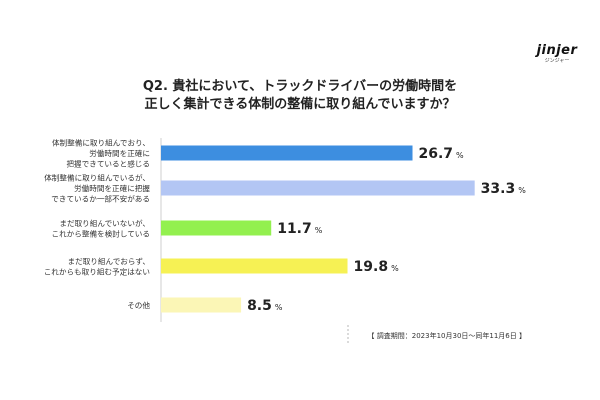  I want to click on category-label-2-line-1: 体制整備に取り組んでいるが、, so click(97, 178).